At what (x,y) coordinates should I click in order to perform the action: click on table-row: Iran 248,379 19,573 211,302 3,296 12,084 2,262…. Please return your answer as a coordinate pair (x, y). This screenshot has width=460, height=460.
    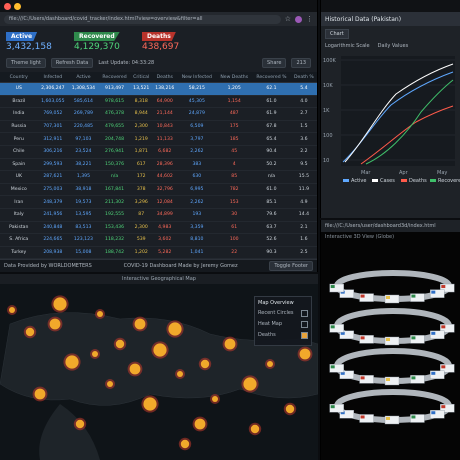
    Looking at the image, I should click on (158, 202).